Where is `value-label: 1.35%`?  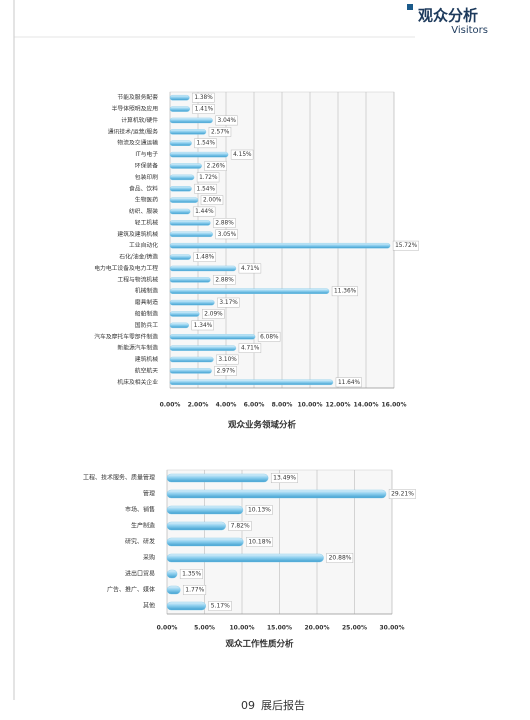
value-label: 1.35% is located at coordinates (191, 574).